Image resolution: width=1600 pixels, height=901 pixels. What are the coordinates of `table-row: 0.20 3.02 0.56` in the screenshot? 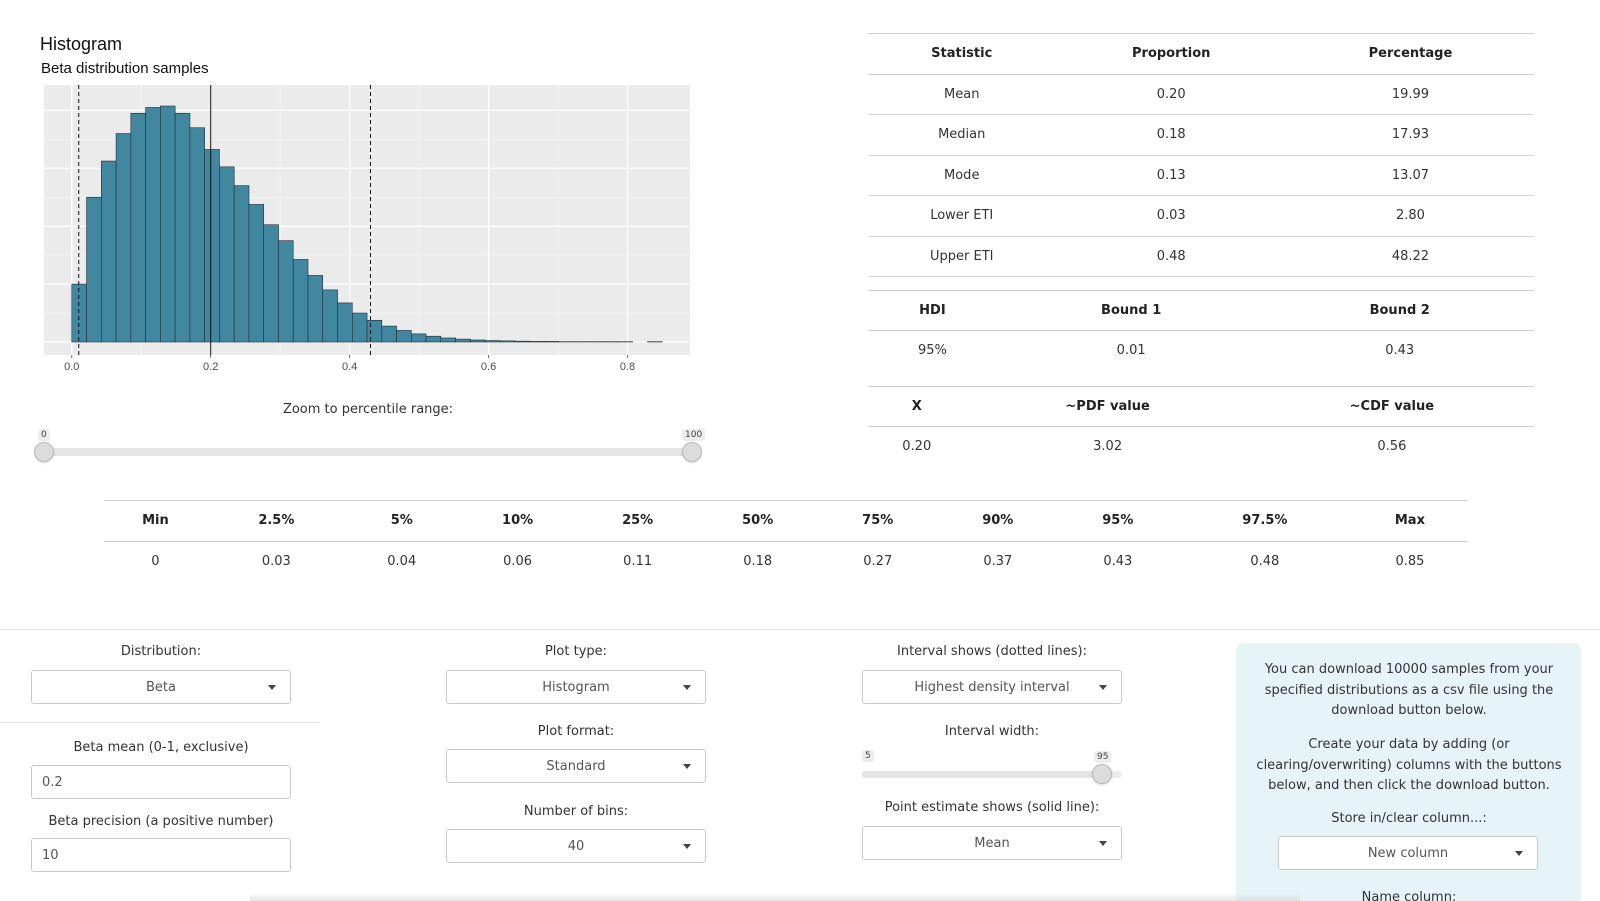 It's located at (1201, 447).